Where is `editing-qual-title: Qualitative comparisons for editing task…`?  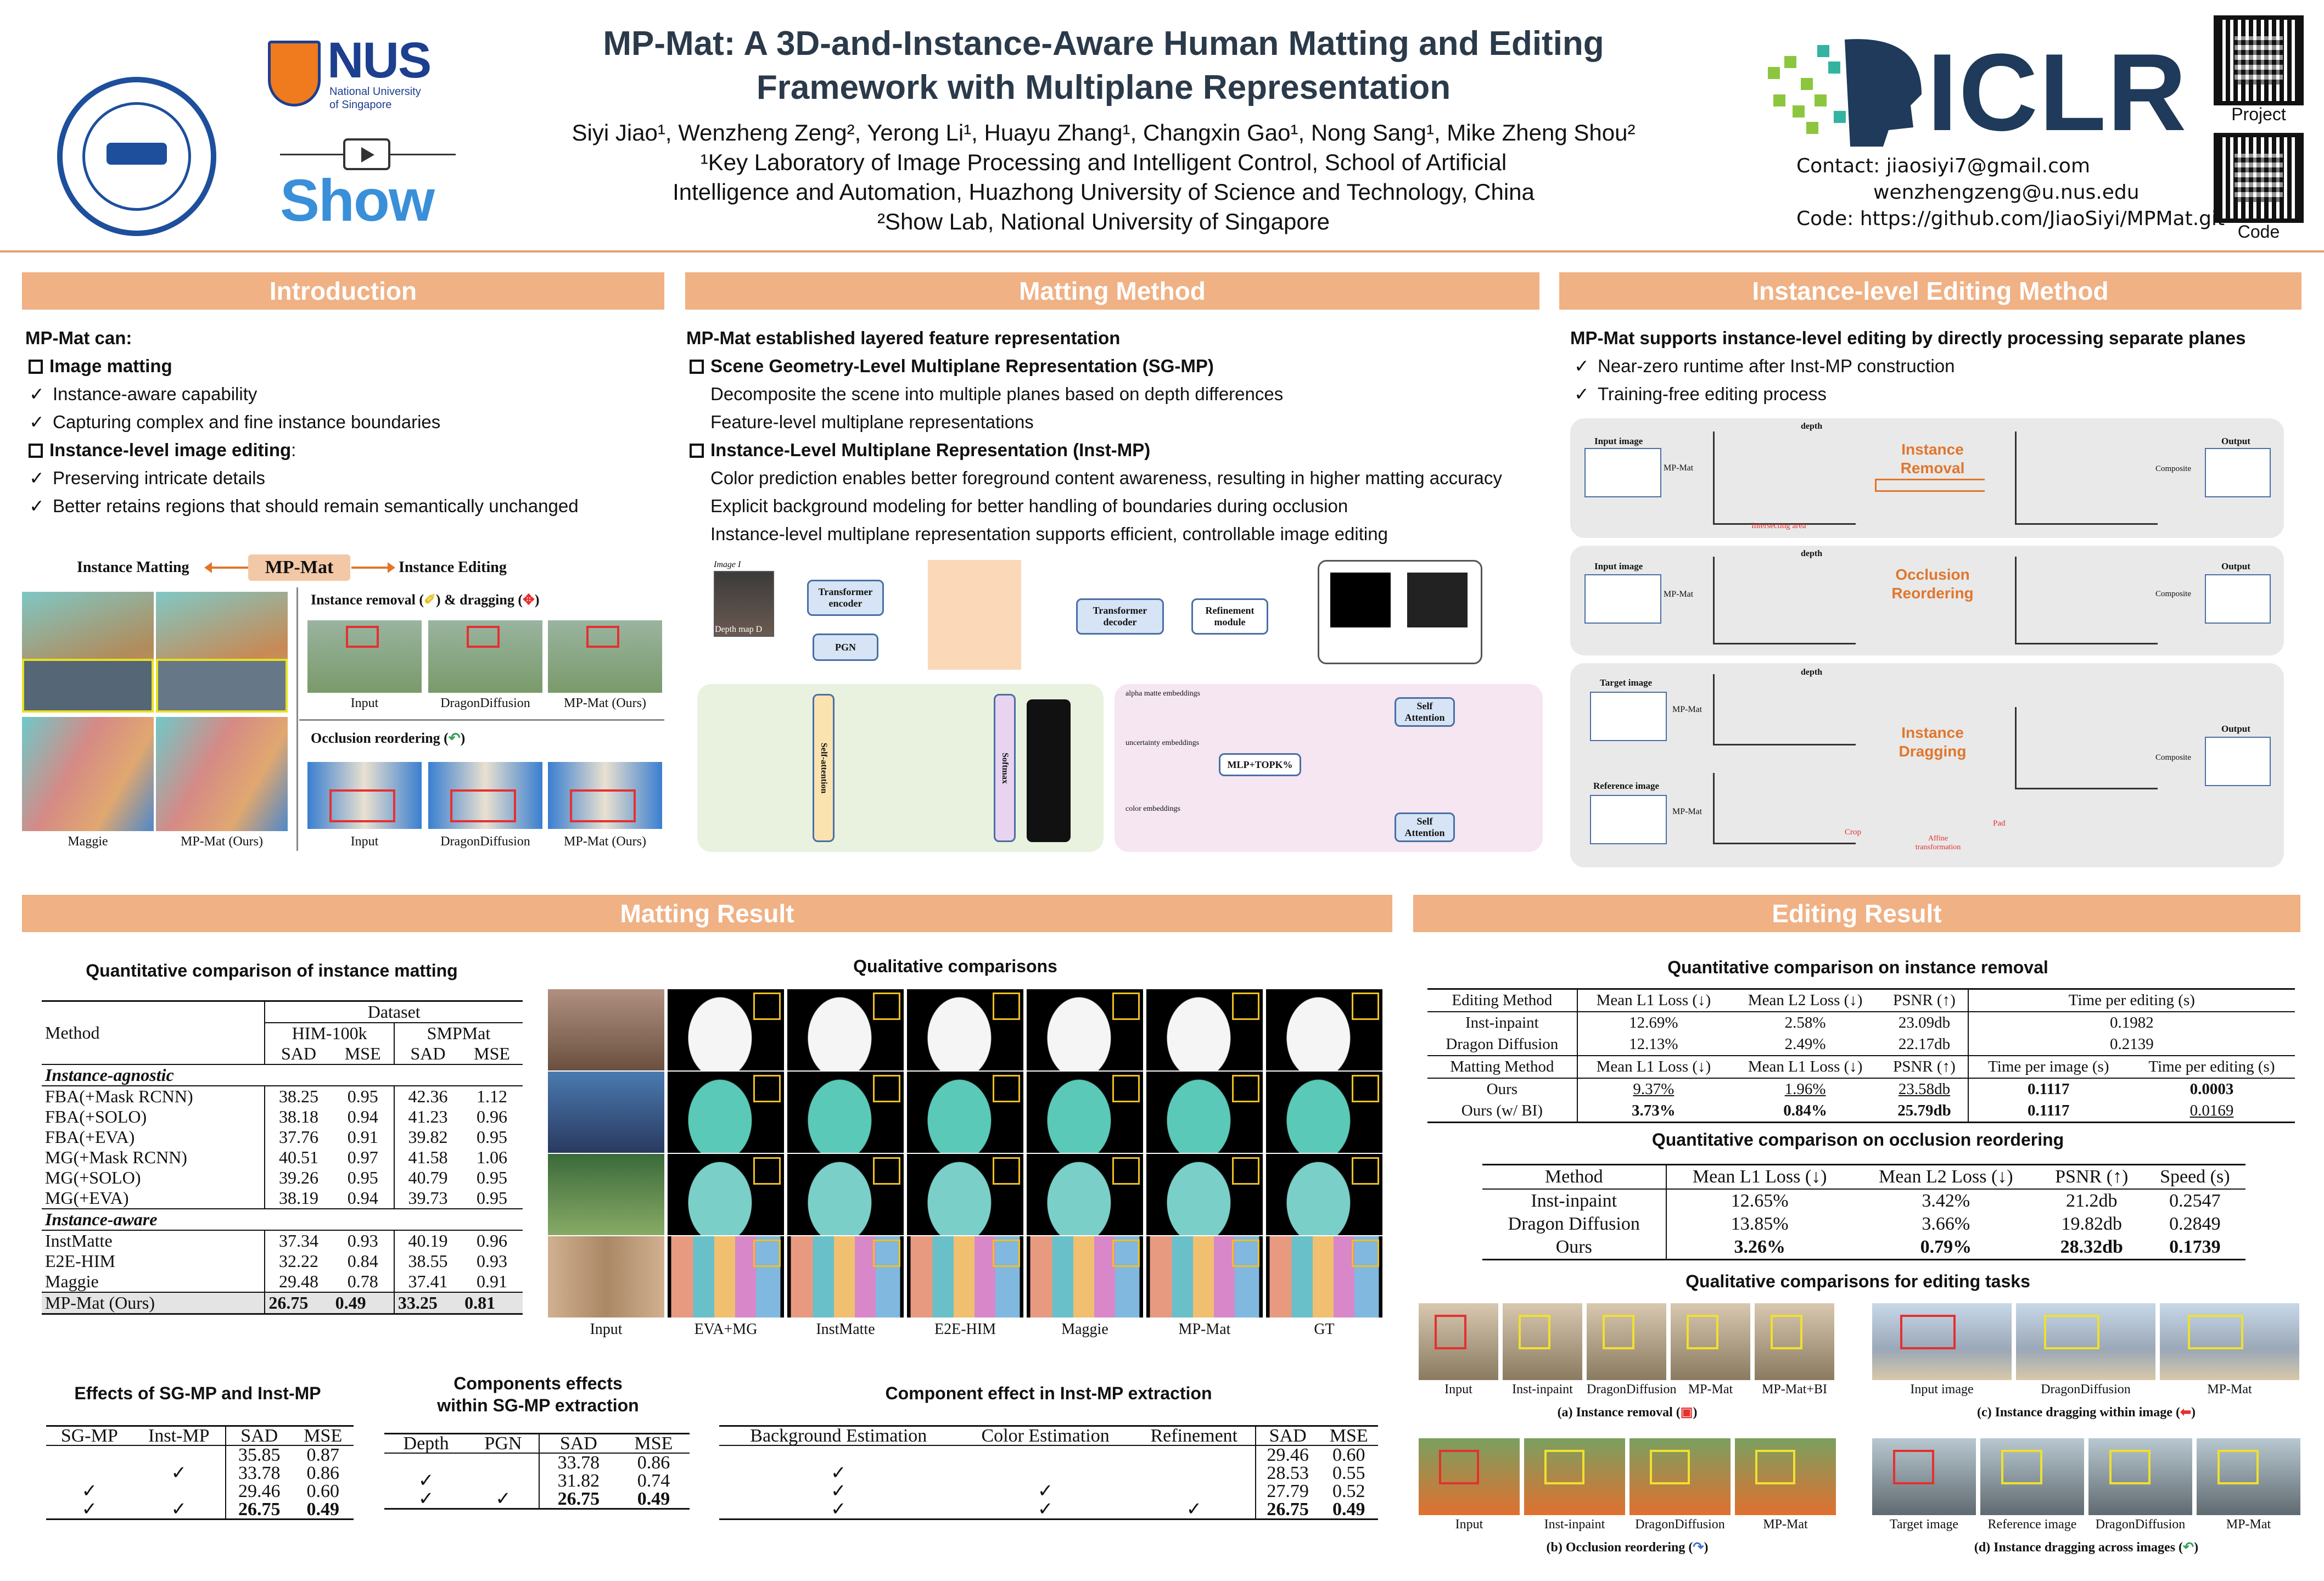
editing-qual-title: Qualitative comparisons for editing task… is located at coordinates (1858, 1281).